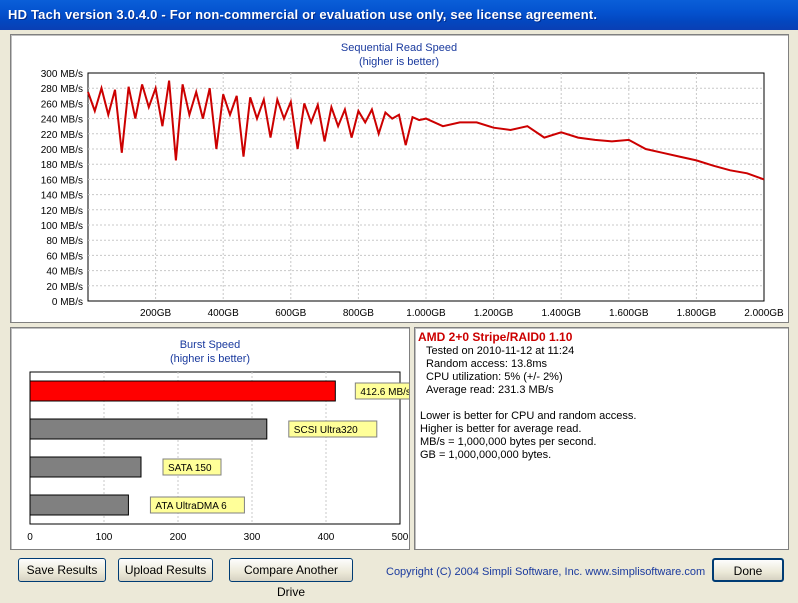 The height and width of the screenshot is (603, 798). Describe the element at coordinates (494, 313) in the screenshot. I see `seq-x-tick-label: 1.200GB` at that location.